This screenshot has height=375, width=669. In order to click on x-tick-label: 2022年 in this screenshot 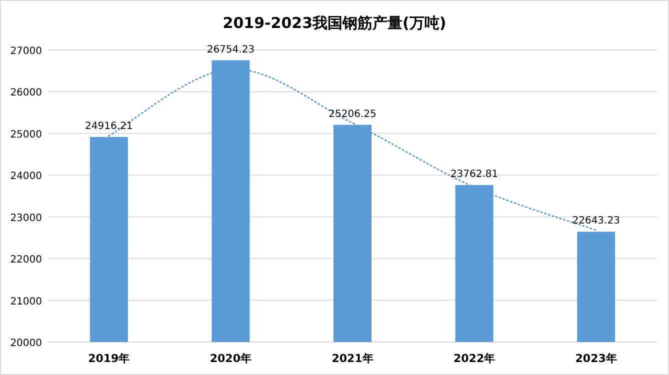, I will do `click(474, 358)`.